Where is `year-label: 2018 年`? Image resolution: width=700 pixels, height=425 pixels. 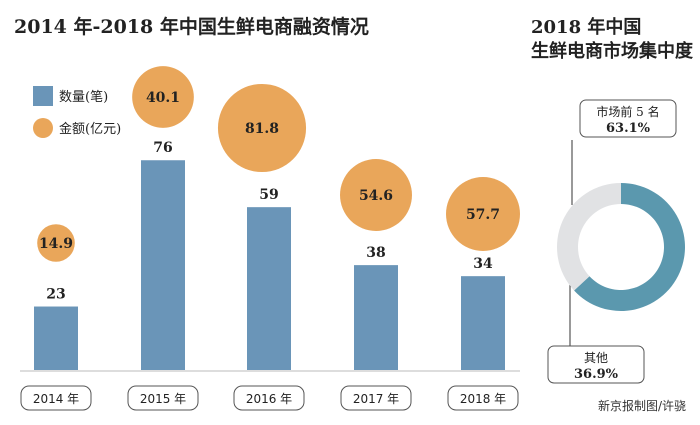 year-label: 2018 年 is located at coordinates (483, 399).